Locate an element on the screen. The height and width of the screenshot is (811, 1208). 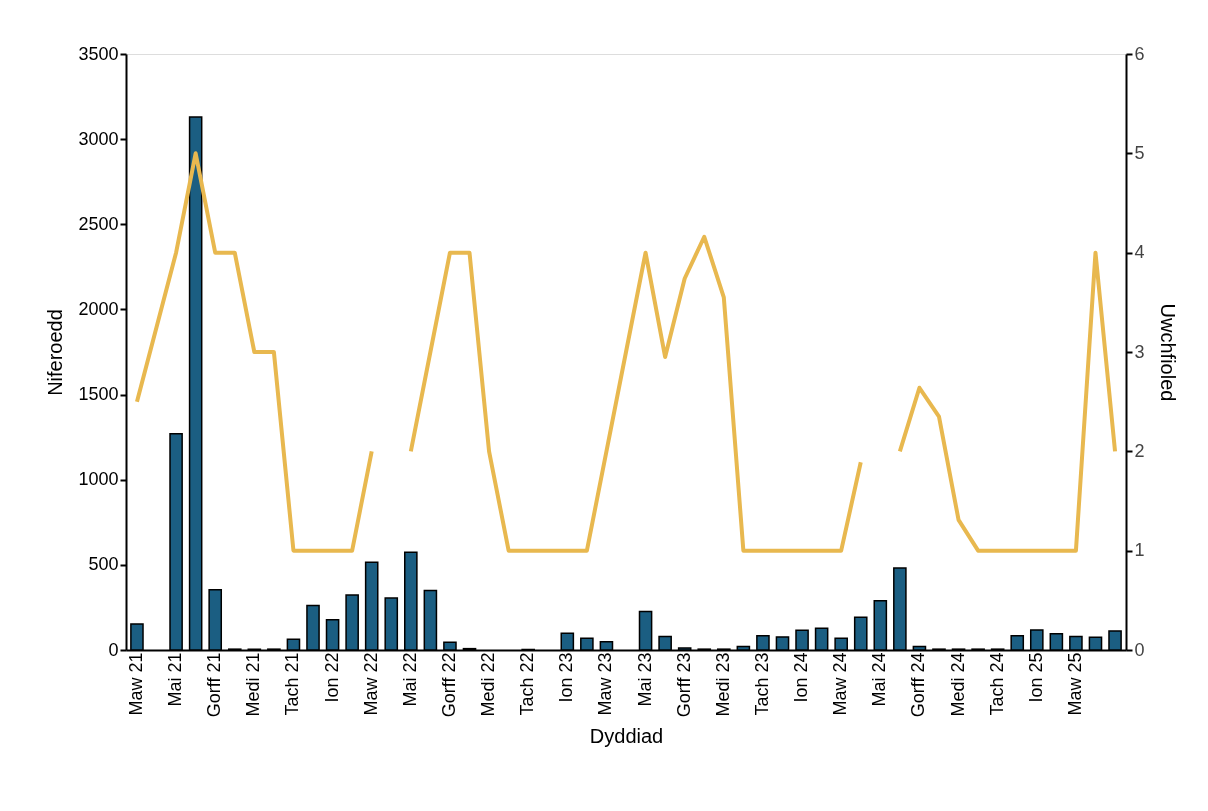
x-tick-label: Gorff 24 is located at coordinates (918, 685).